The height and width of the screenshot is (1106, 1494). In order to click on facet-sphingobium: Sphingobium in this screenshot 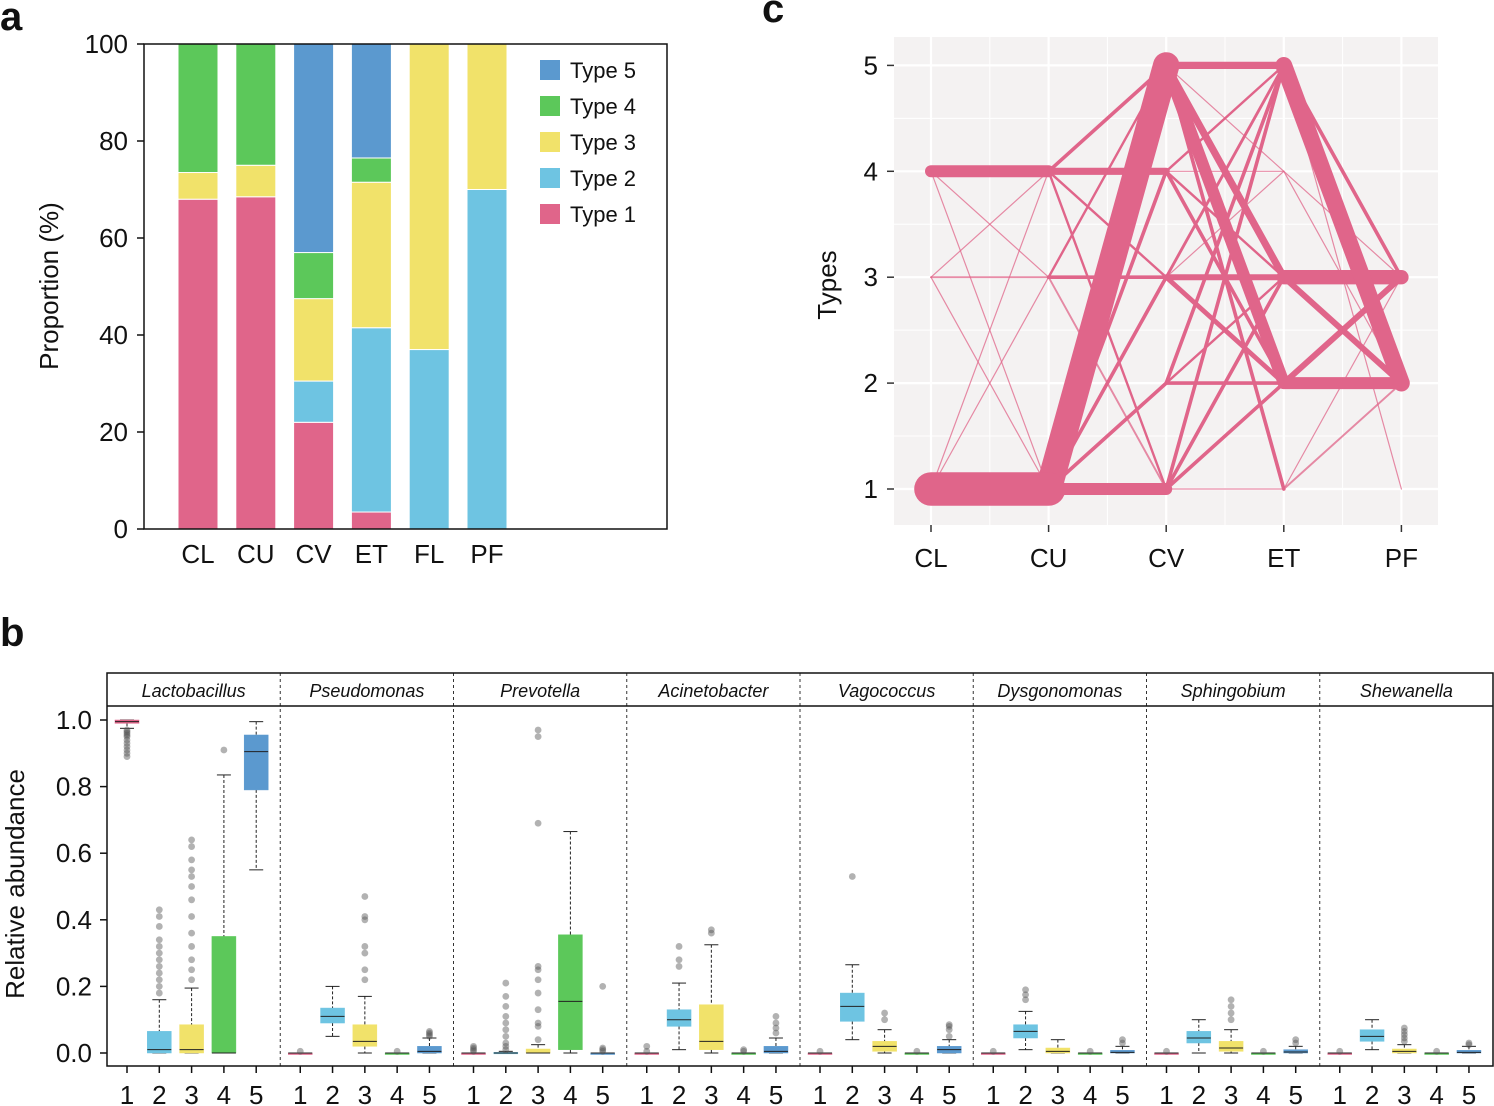, I will do `click(1227, 869)`.